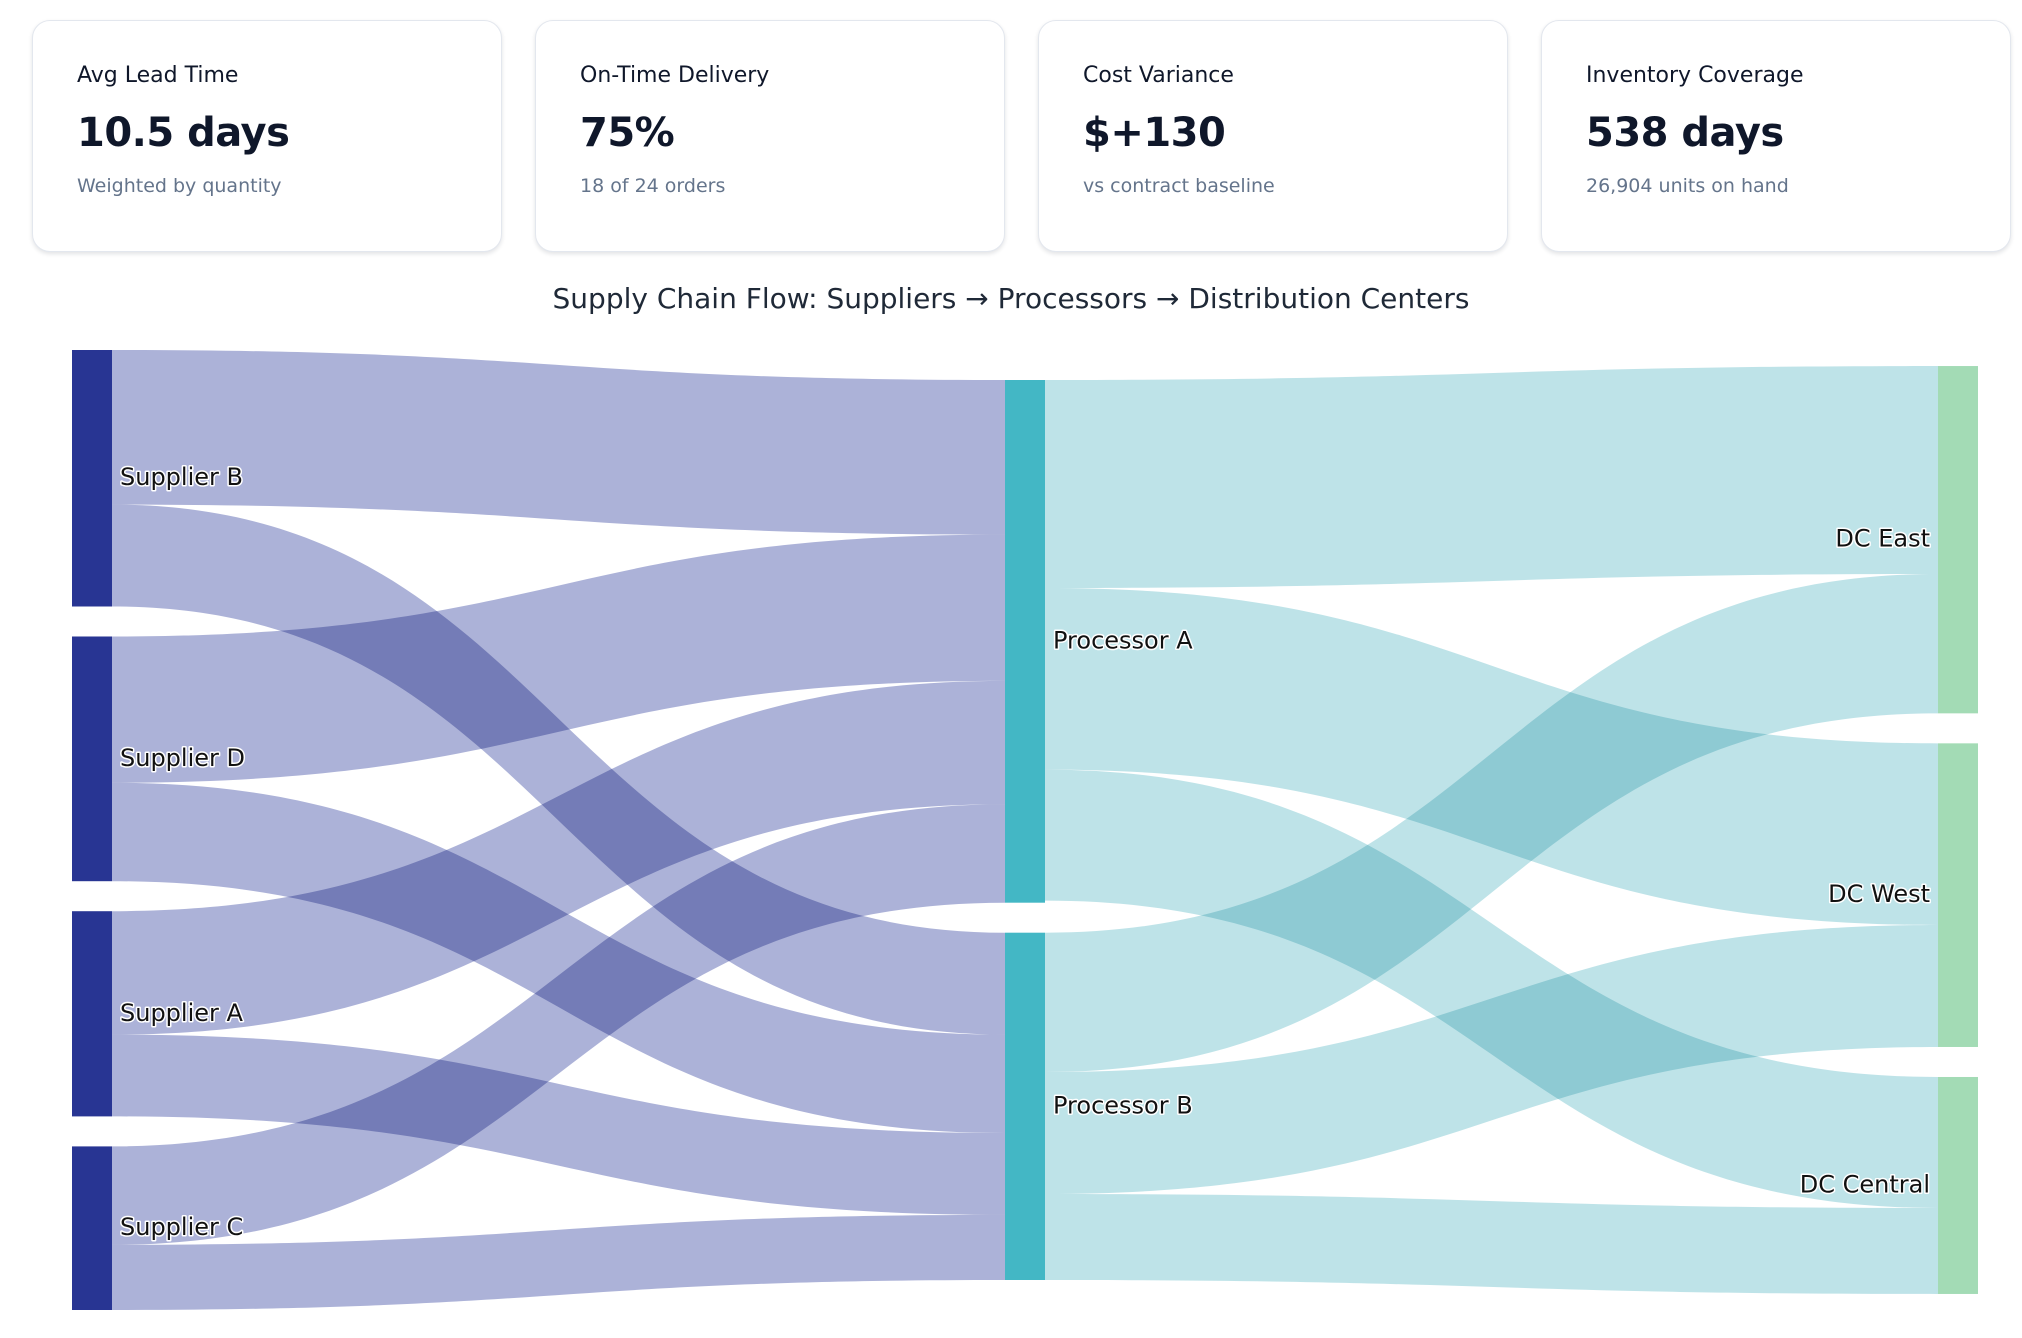  What do you see at coordinates (182, 758) in the screenshot?
I see `sankey-node-label-supD: Supplier D` at bounding box center [182, 758].